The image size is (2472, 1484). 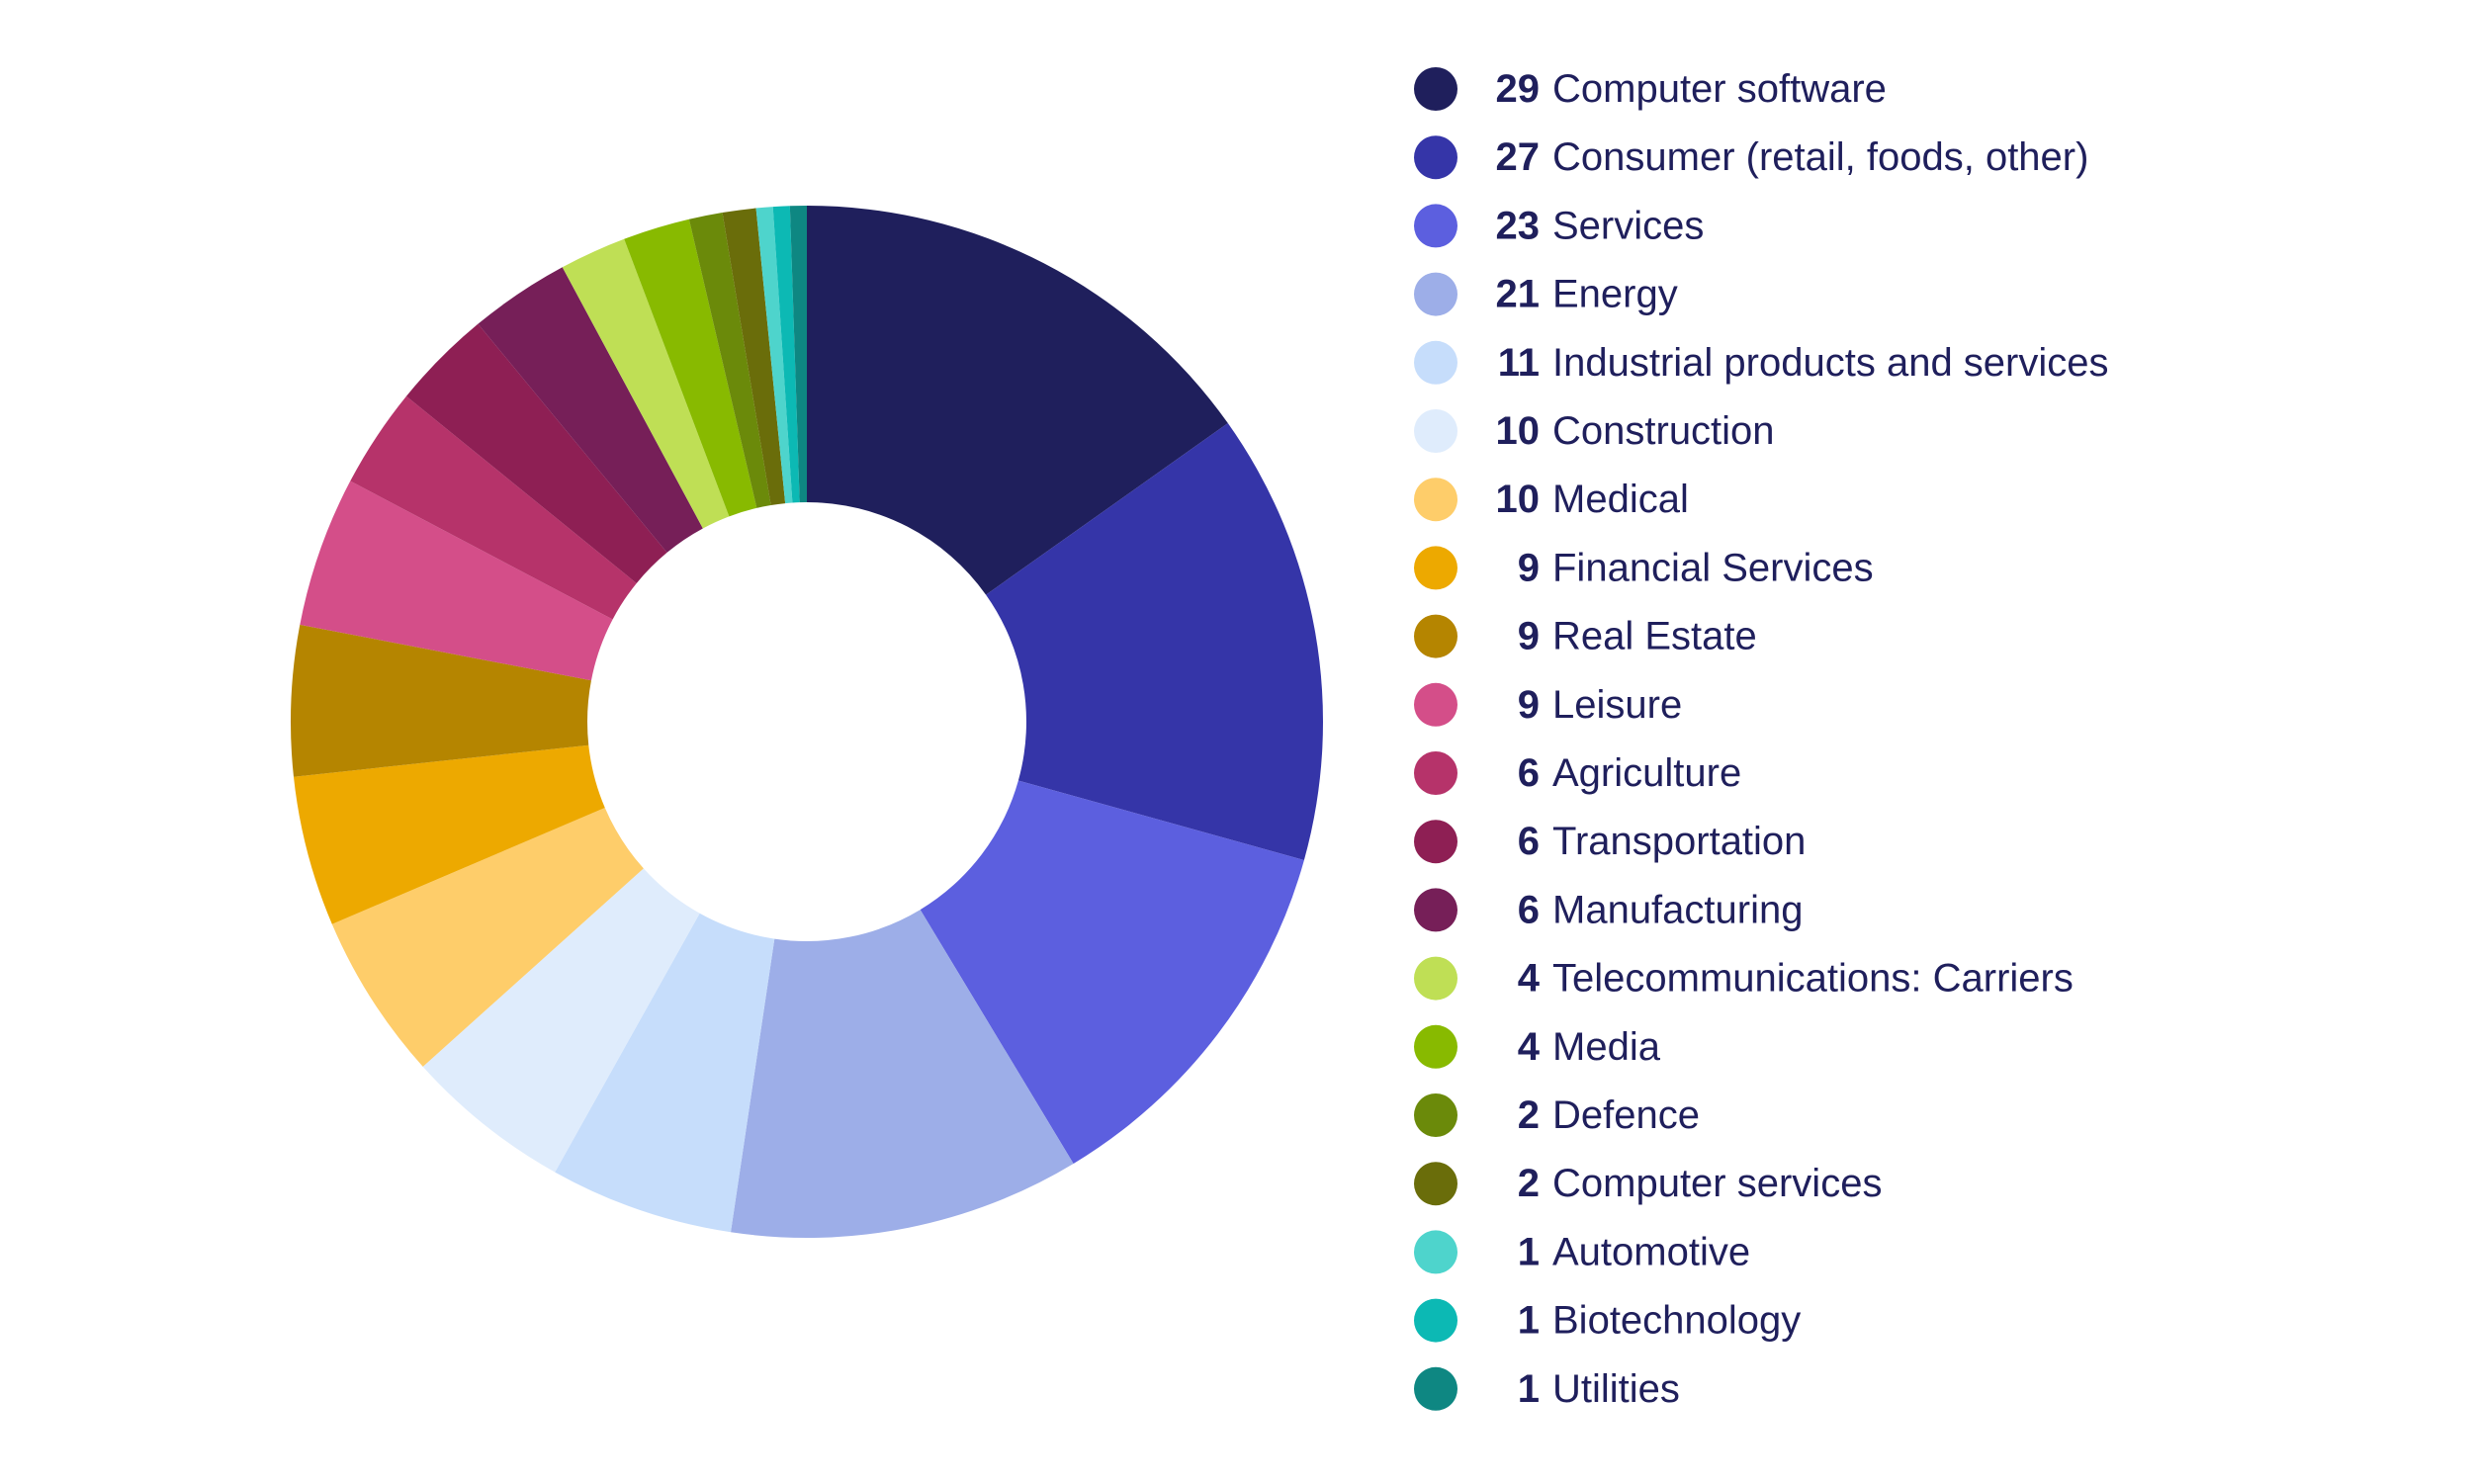 What do you see at coordinates (1676, 1321) in the screenshot?
I see `legend-label: Biotechnology` at bounding box center [1676, 1321].